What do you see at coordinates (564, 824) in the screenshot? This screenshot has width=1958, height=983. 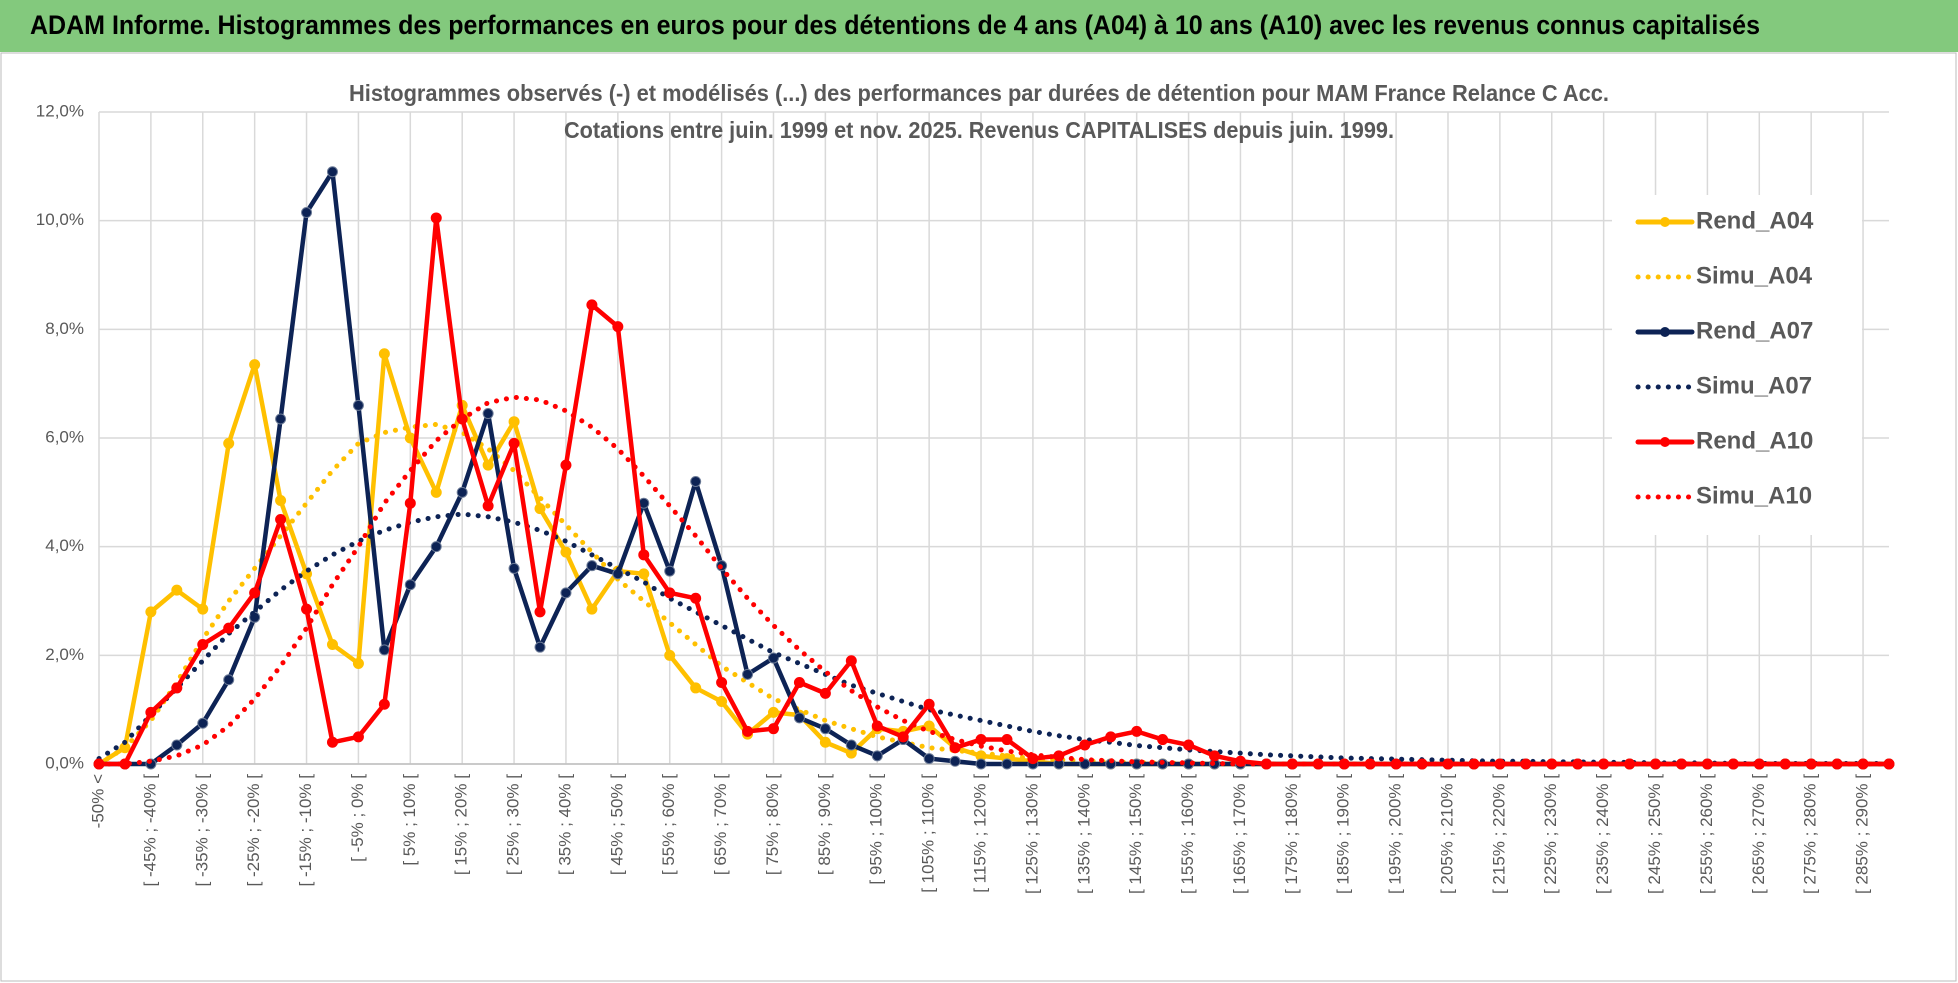 I see `x-tick-label: [ 35% ; 40% [` at bounding box center [564, 824].